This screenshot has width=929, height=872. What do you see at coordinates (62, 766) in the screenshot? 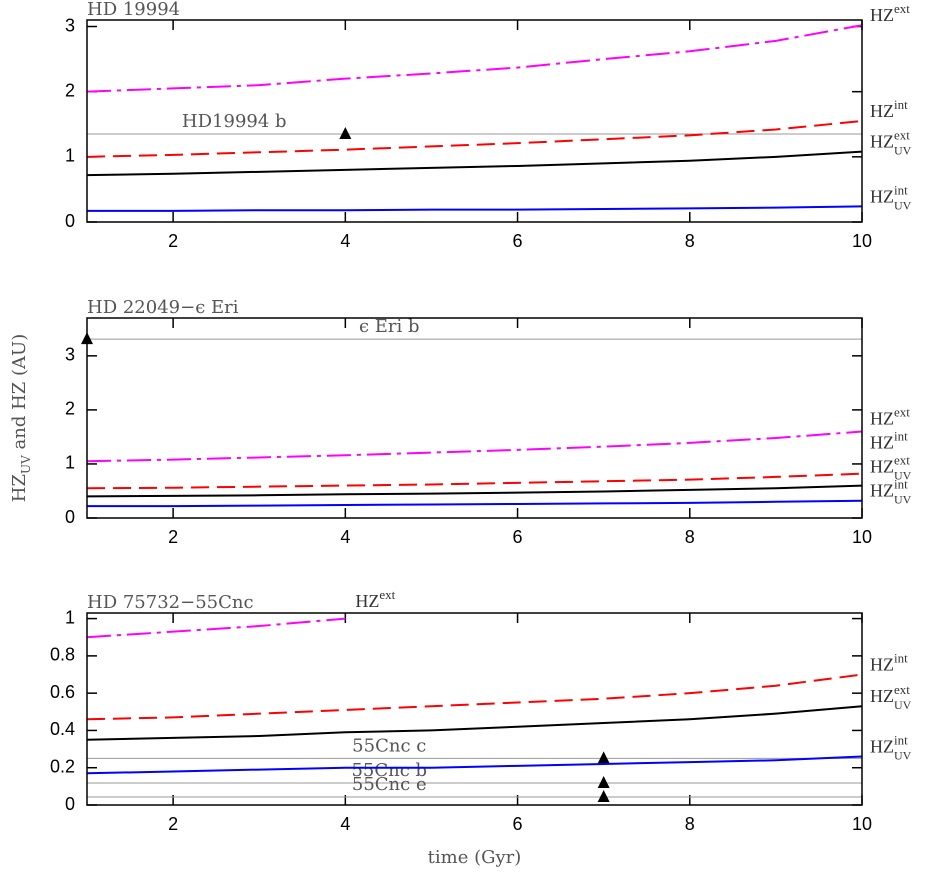
I see `y-tick-label: 0.2` at bounding box center [62, 766].